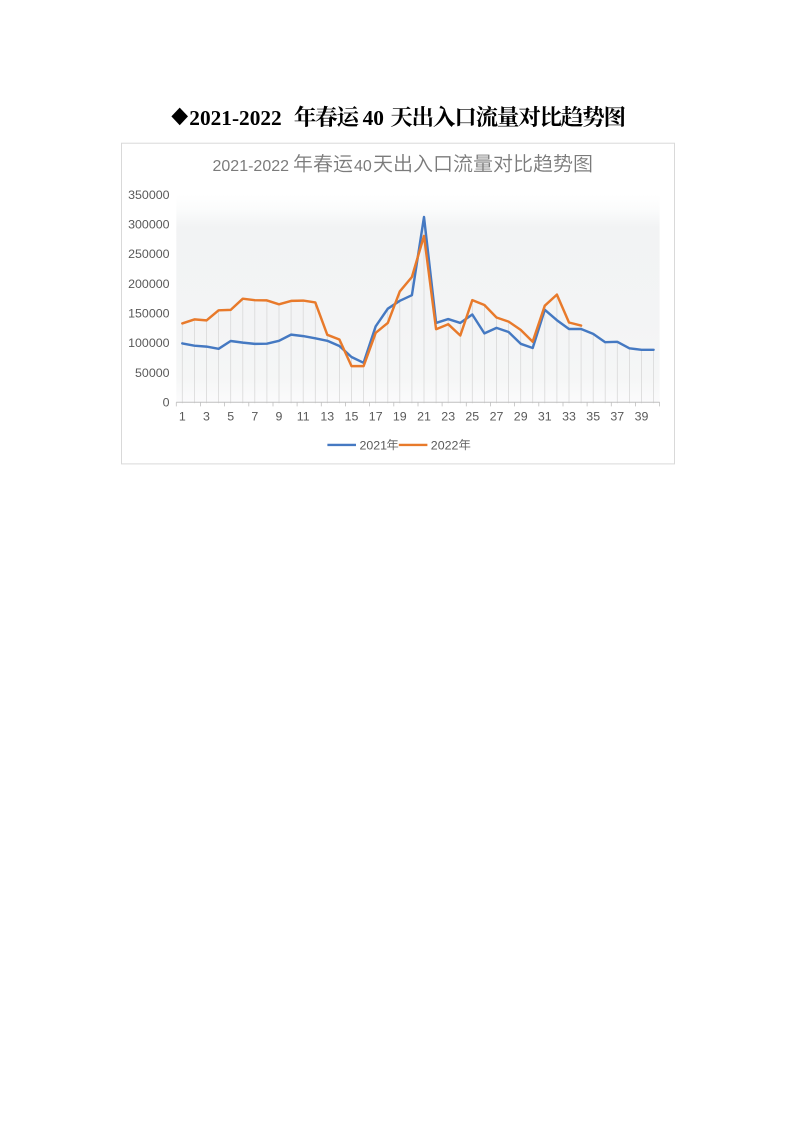  What do you see at coordinates (303, 417) in the screenshot?
I see `svg-text: 11` at bounding box center [303, 417].